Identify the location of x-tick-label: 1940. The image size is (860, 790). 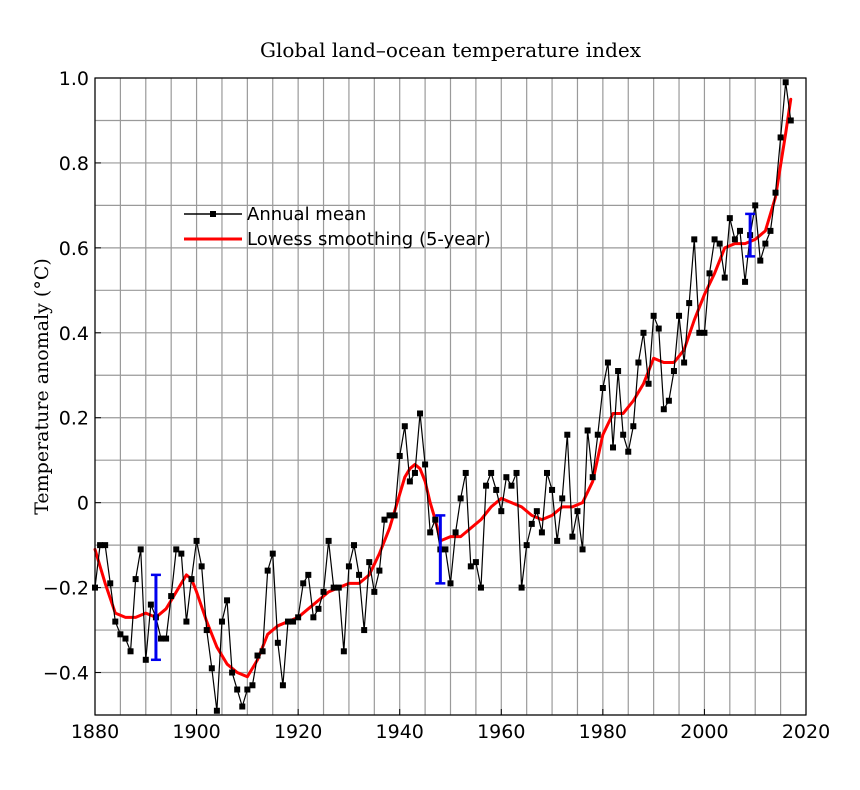
(400, 732).